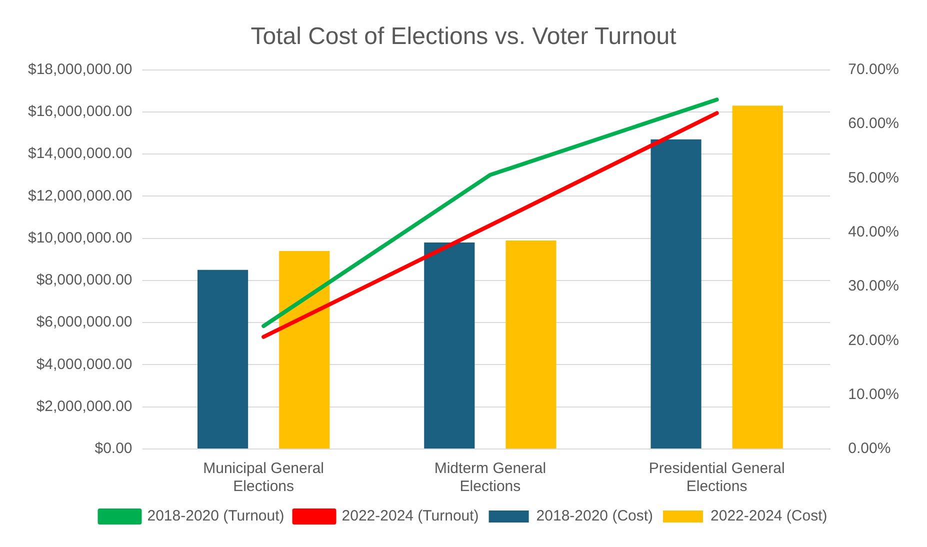  Describe the element at coordinates (80, 111) in the screenshot. I see `y-tick-label: $16,000,000.00` at that location.